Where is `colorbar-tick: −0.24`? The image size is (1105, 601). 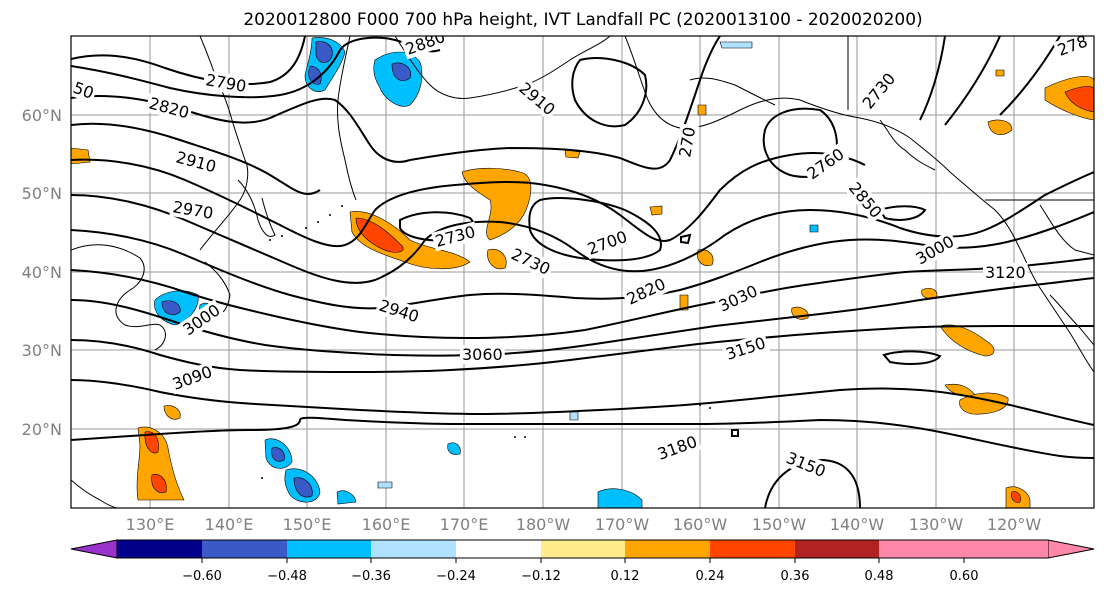
colorbar-tick: −0.24 is located at coordinates (456, 576).